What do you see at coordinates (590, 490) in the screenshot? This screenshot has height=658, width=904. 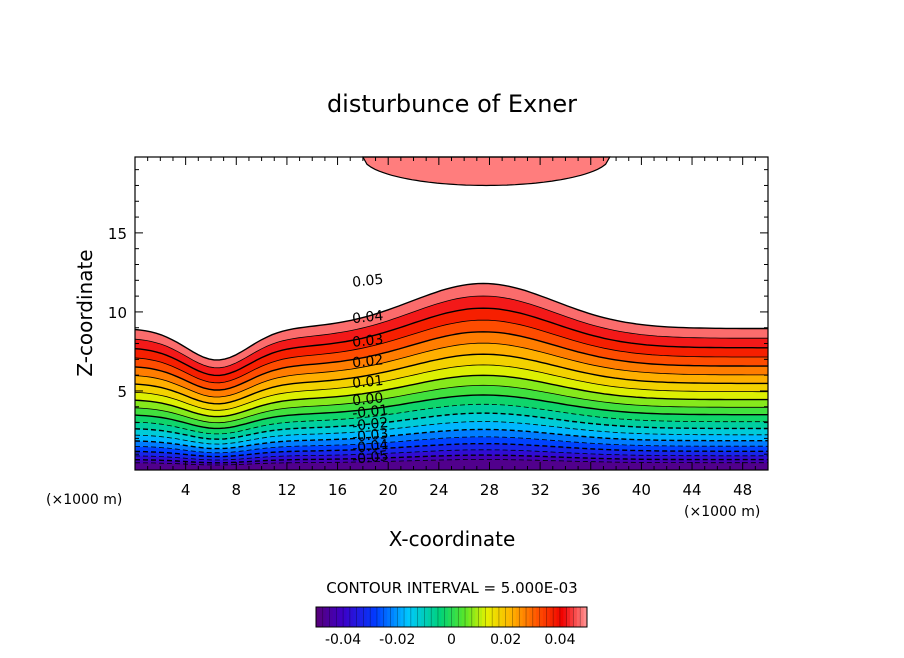 I see `x-tick-label: 36` at bounding box center [590, 490].